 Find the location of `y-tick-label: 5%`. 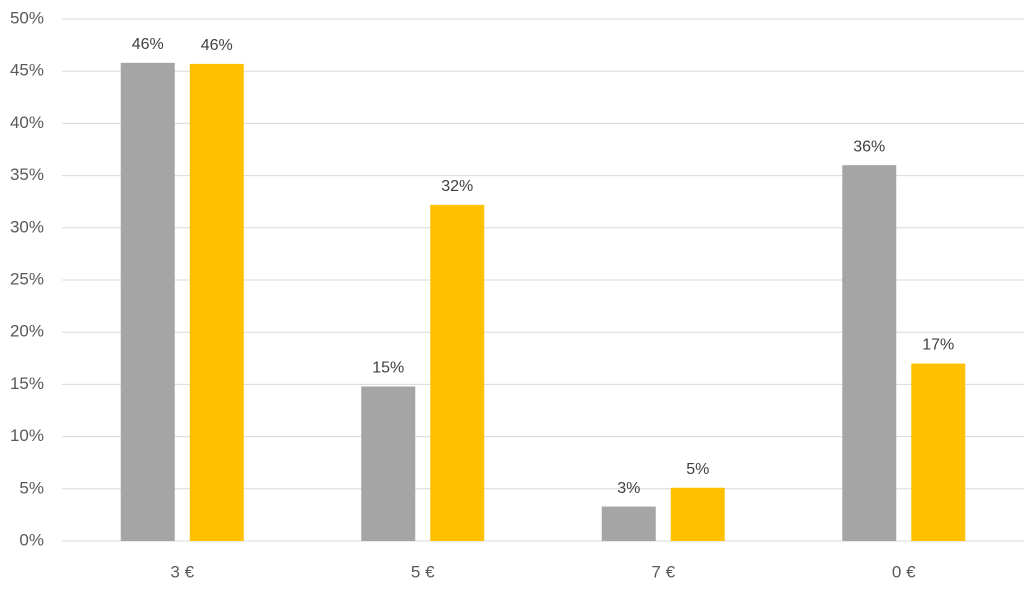

y-tick-label: 5% is located at coordinates (31, 487).